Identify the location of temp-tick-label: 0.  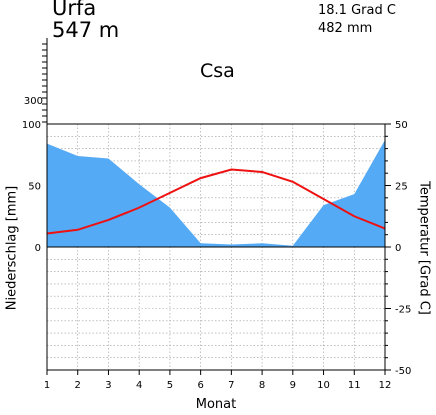
(398, 248).